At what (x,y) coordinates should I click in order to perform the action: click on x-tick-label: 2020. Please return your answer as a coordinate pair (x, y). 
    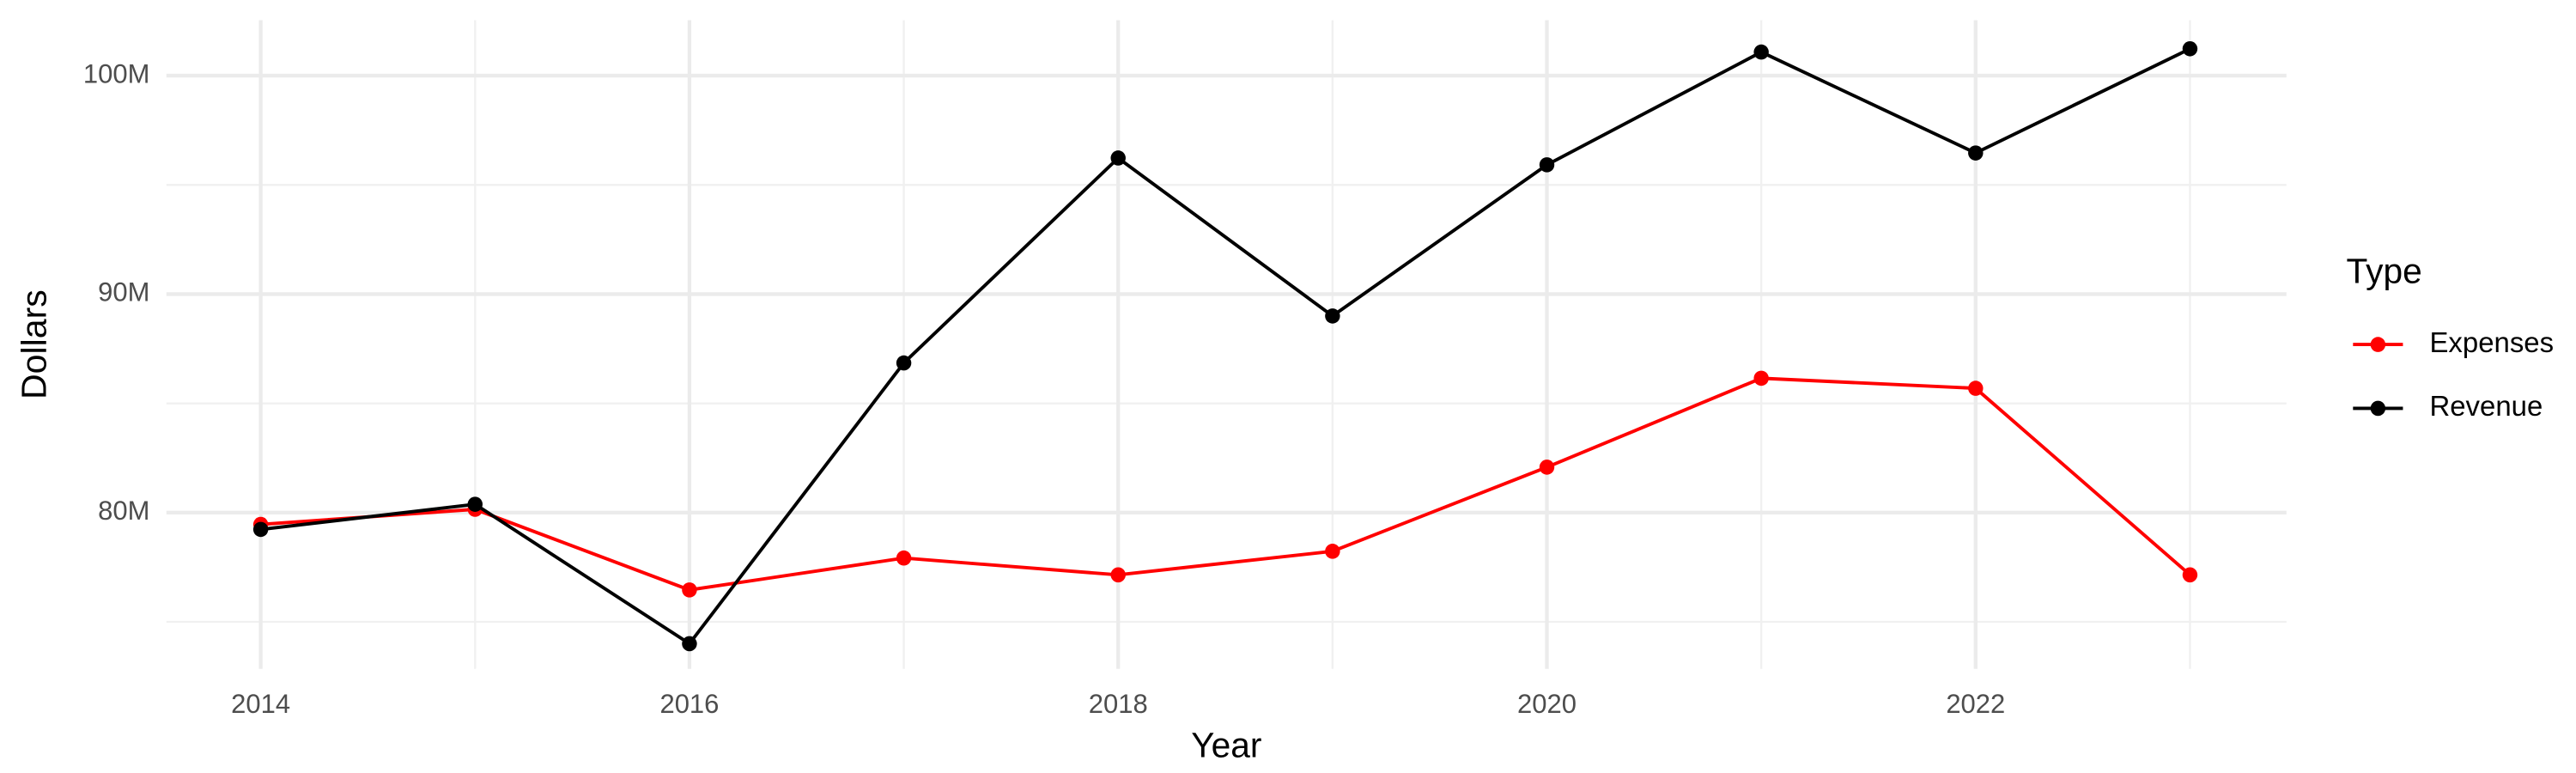
    Looking at the image, I should click on (1547, 704).